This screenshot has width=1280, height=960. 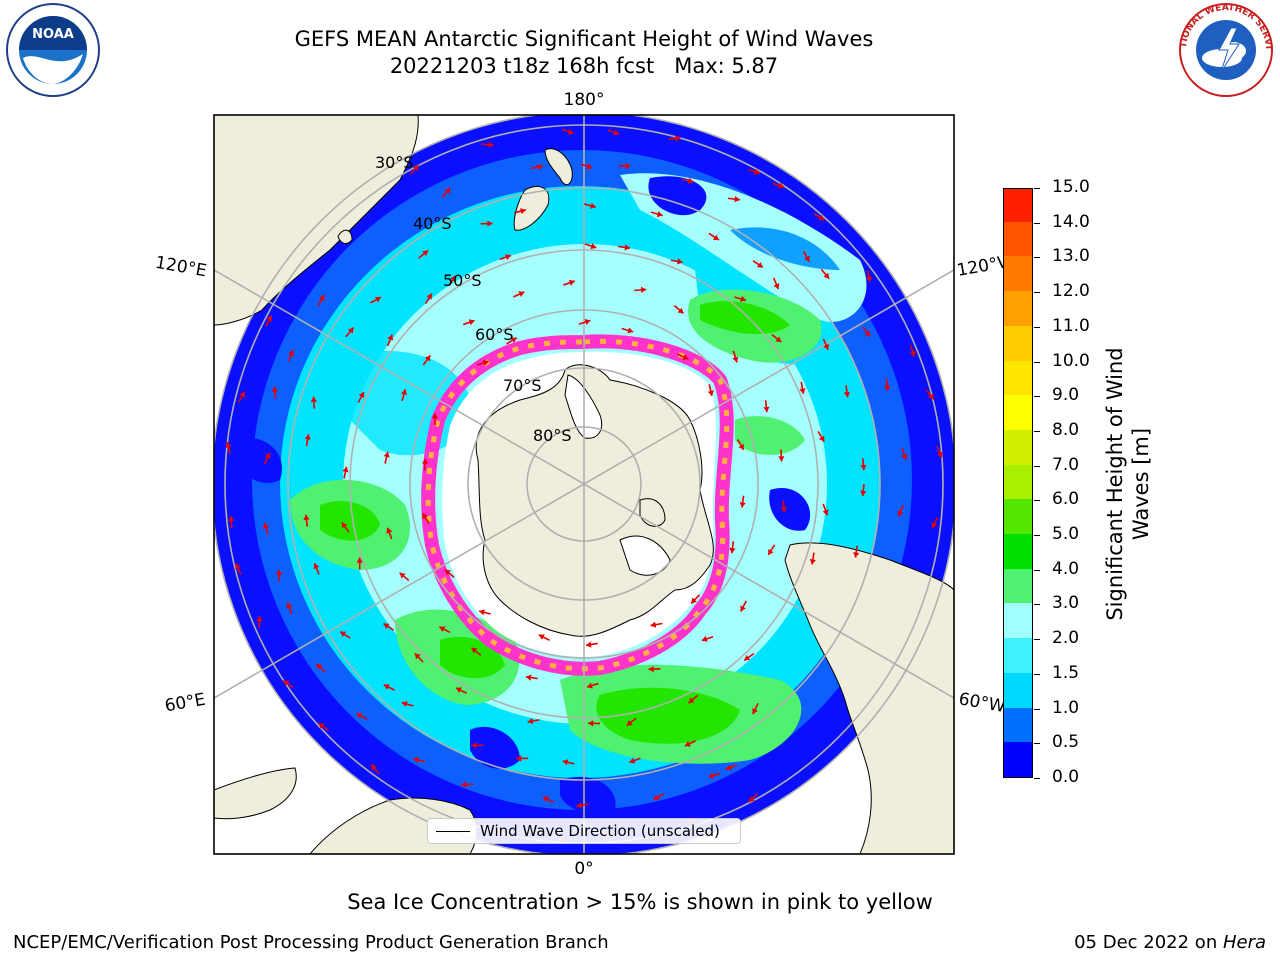 I want to click on lon-label-0: 0°, so click(x=583, y=869).